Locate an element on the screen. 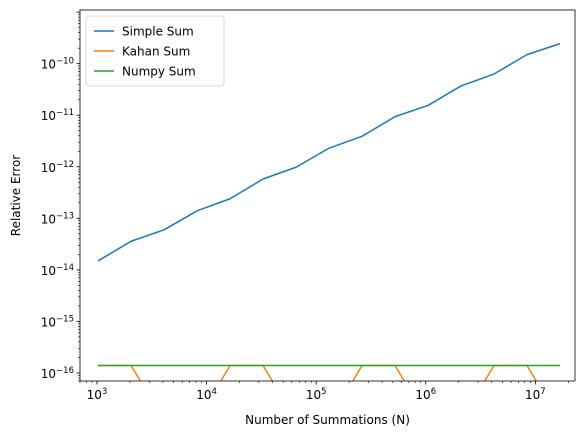 The image size is (584, 437). x-axis: 103 104 105 106 107 is located at coordinates (324, 391).